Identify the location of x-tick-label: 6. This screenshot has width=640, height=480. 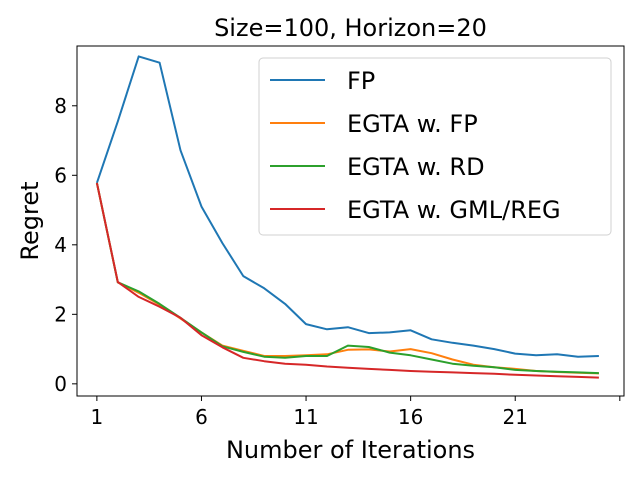
(201, 417).